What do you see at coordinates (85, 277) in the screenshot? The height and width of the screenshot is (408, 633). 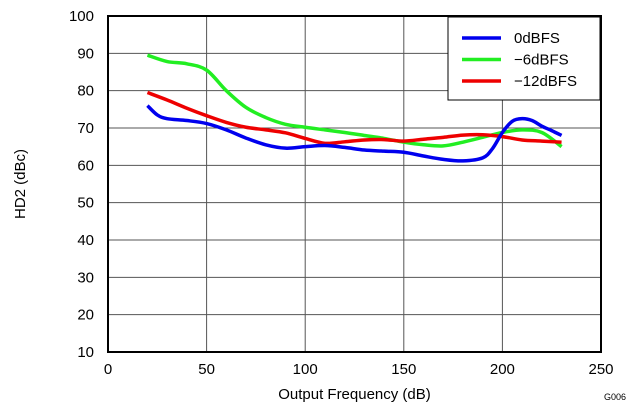 I see `y-tick-label: 30` at bounding box center [85, 277].